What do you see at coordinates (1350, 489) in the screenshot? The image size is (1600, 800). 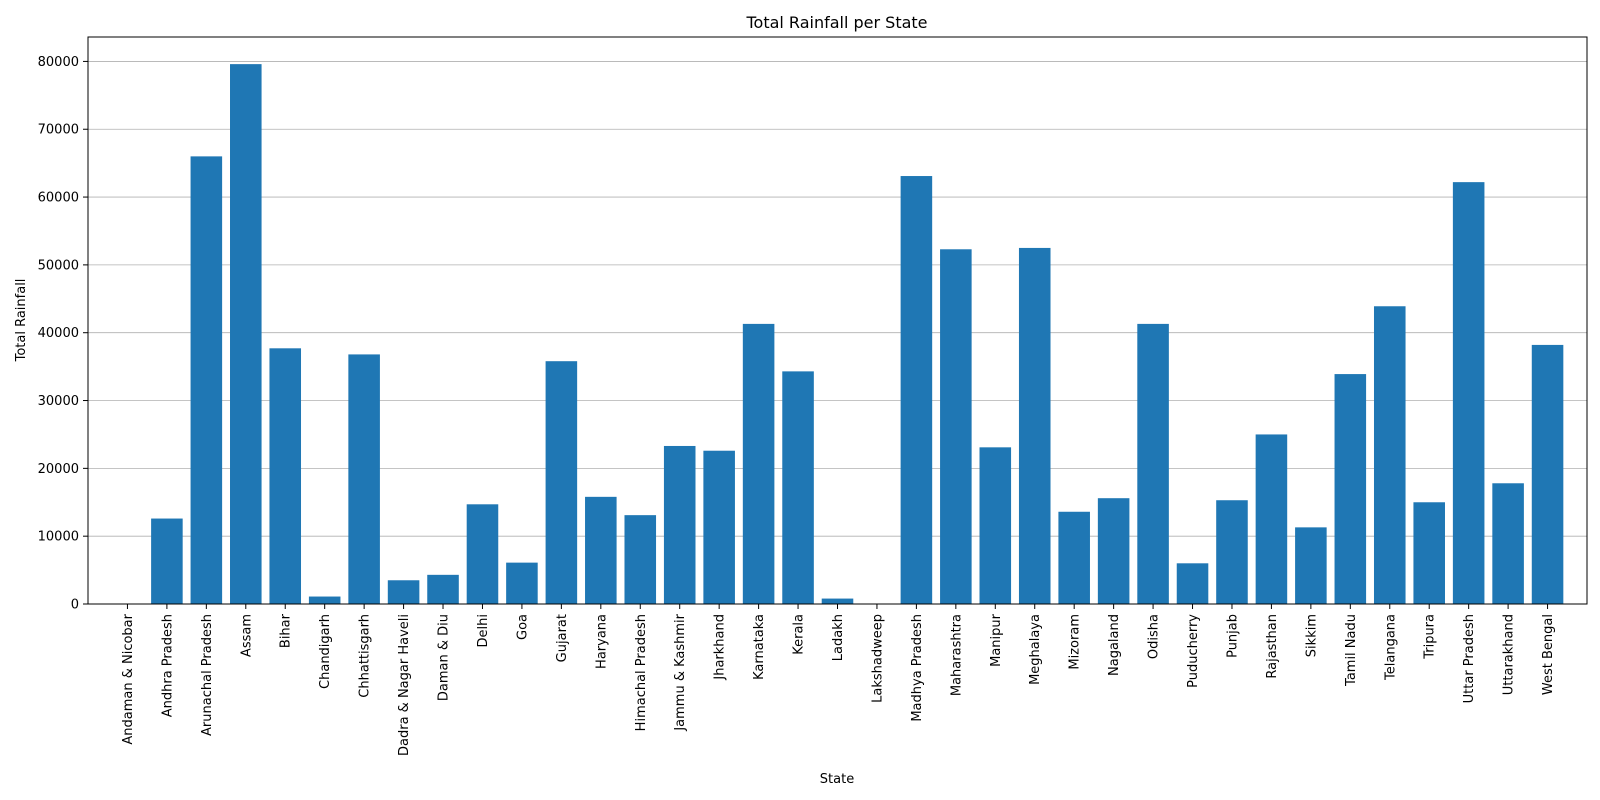 I see `bar-tamil-nadu` at bounding box center [1350, 489].